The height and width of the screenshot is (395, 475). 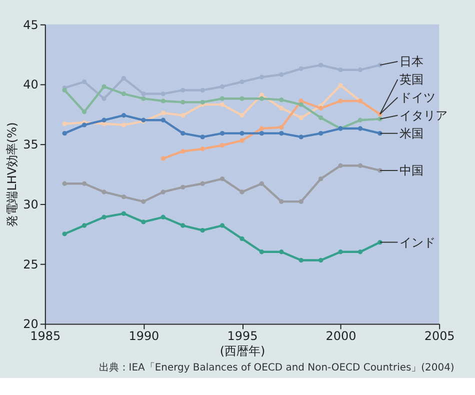 What do you see at coordinates (412, 61) in the screenshot?
I see `series-label: 日本` at bounding box center [412, 61].